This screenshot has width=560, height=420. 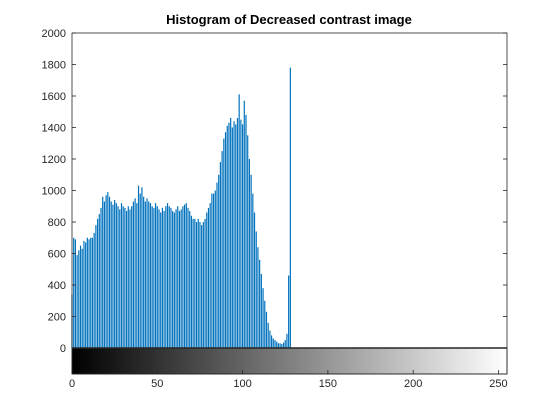 What do you see at coordinates (57, 255) in the screenshot?
I see `y-tick-label: 600` at bounding box center [57, 255].